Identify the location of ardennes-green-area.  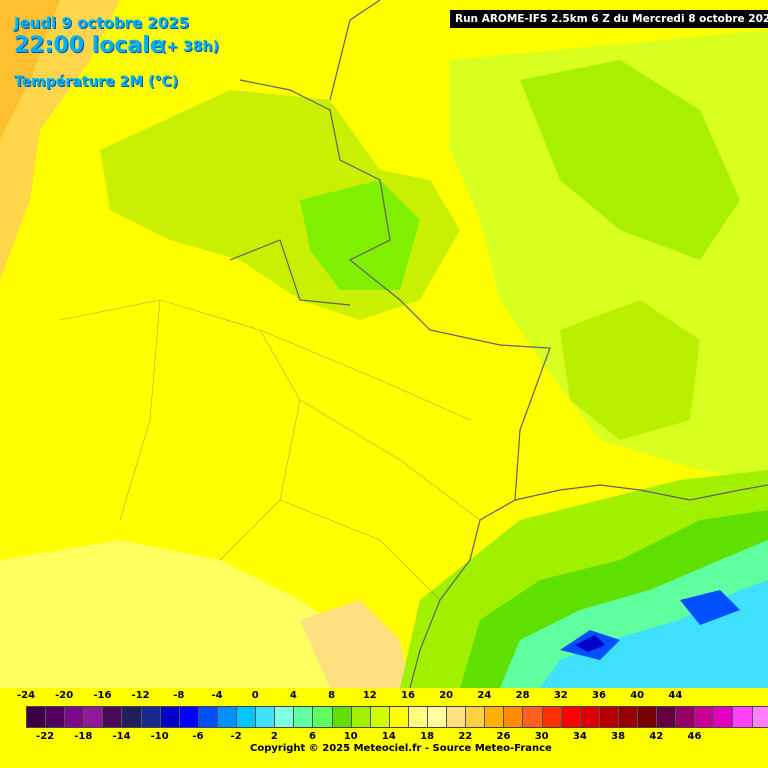
(360, 235).